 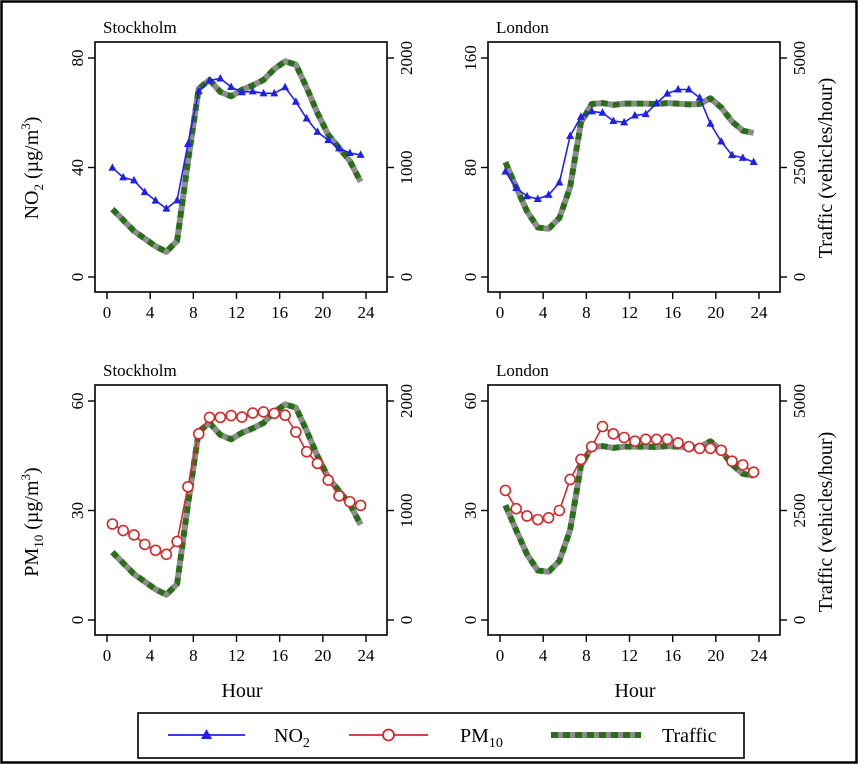 I want to click on y-right-tick-label: 1000, so click(x=406, y=168).